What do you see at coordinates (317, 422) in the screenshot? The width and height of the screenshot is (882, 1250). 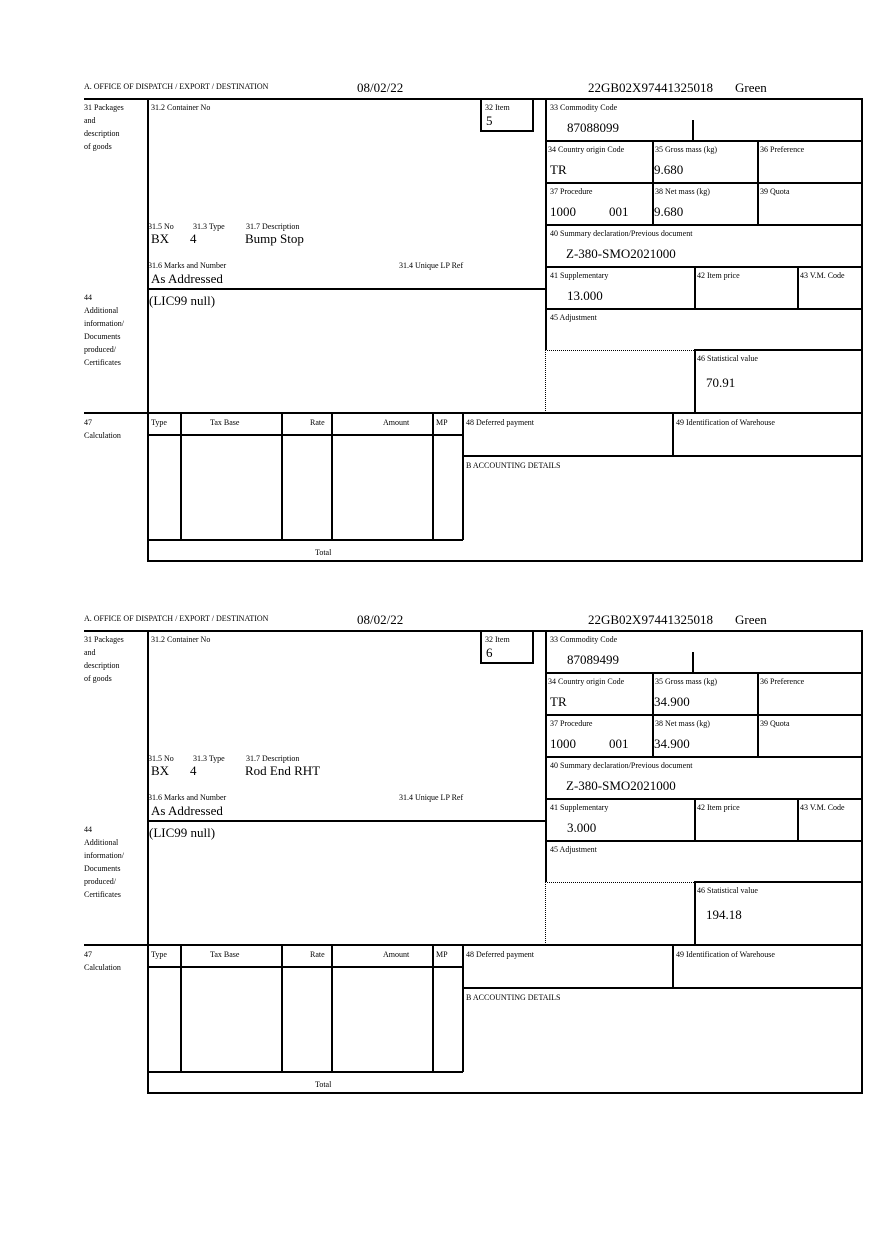 I see `calc-column-header: Rate` at bounding box center [317, 422].